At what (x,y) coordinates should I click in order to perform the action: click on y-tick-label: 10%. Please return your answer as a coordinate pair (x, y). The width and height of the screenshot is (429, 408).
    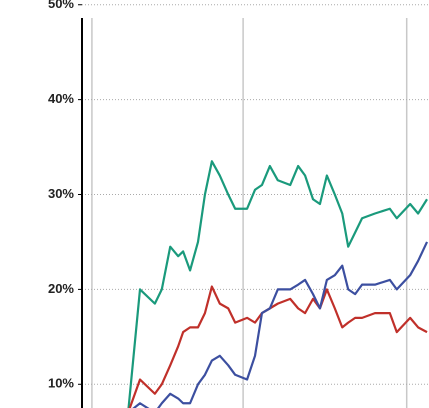
    Looking at the image, I should click on (61, 383).